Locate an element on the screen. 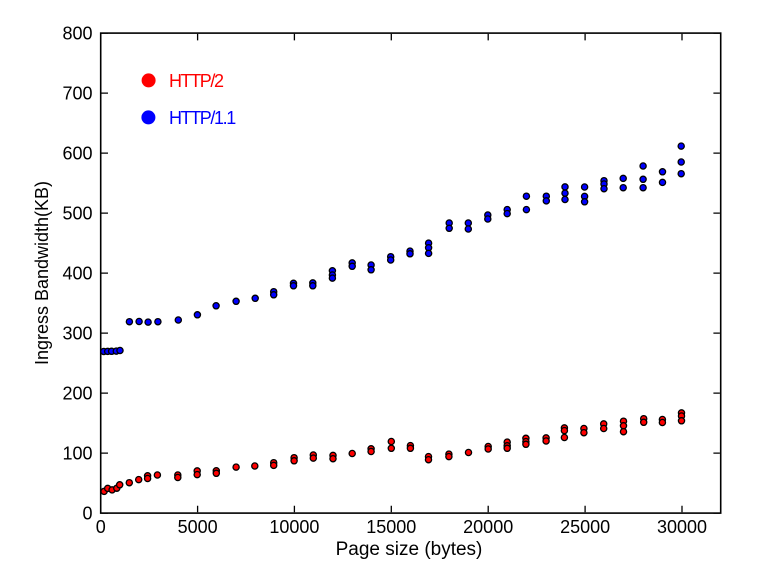  svg-text: 100 is located at coordinates (77, 453).